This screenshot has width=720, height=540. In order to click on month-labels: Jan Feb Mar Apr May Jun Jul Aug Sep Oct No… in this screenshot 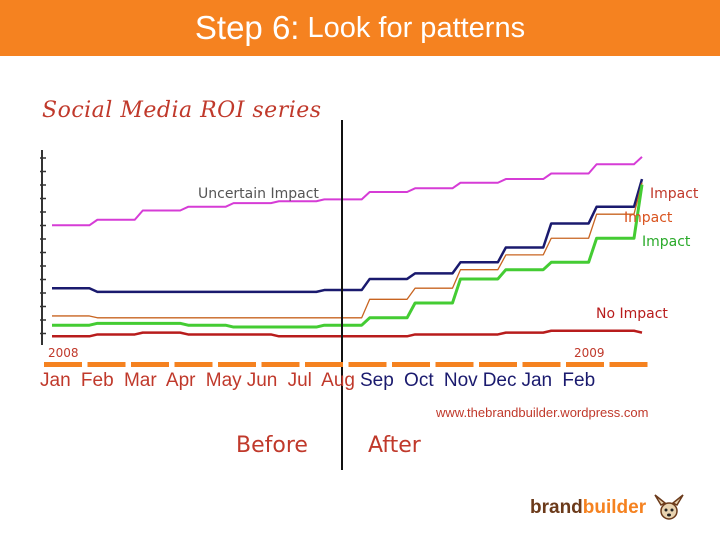, I will do `click(320, 381)`.